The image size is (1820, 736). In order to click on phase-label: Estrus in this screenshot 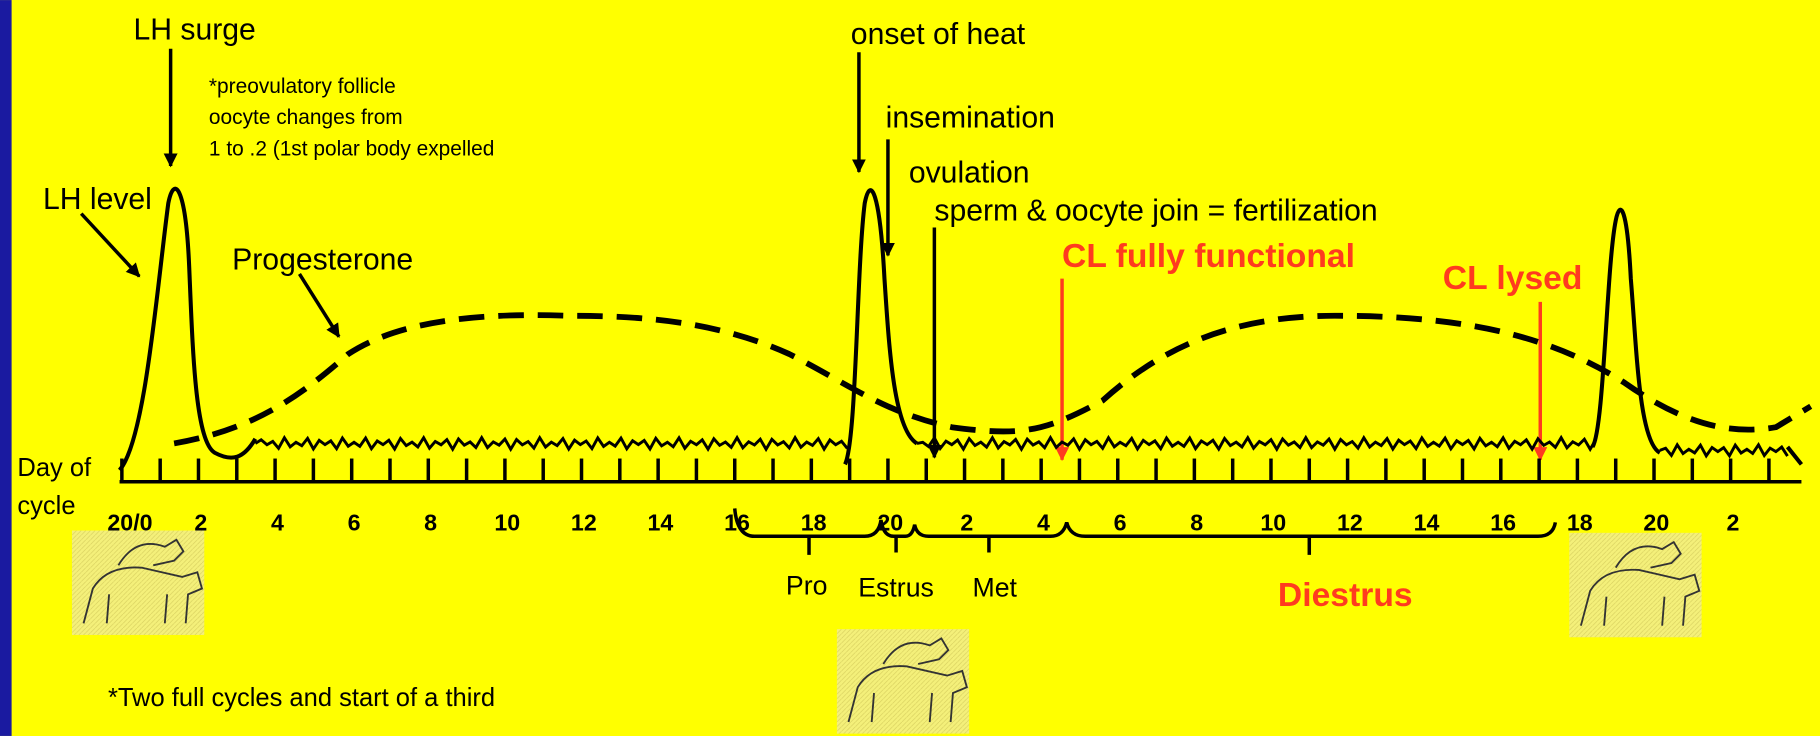, I will do `click(896, 588)`.